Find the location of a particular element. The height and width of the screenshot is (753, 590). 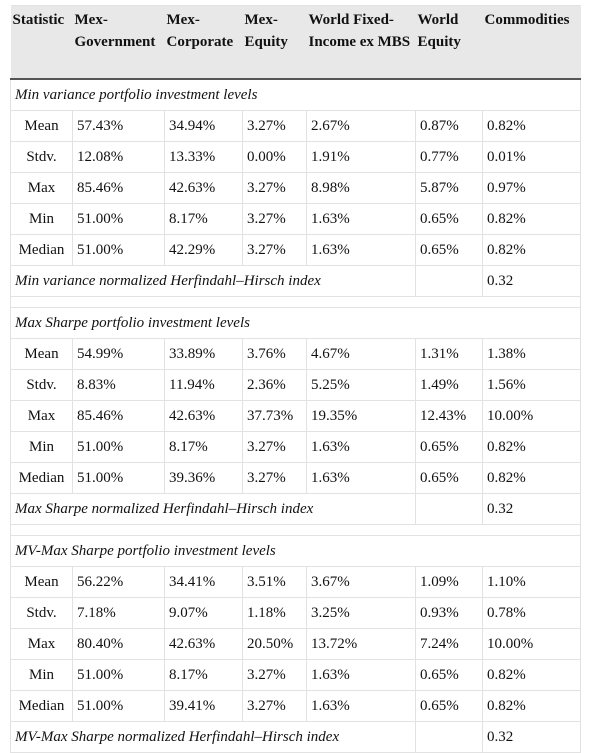

cell: 8.83% is located at coordinates (118, 385).